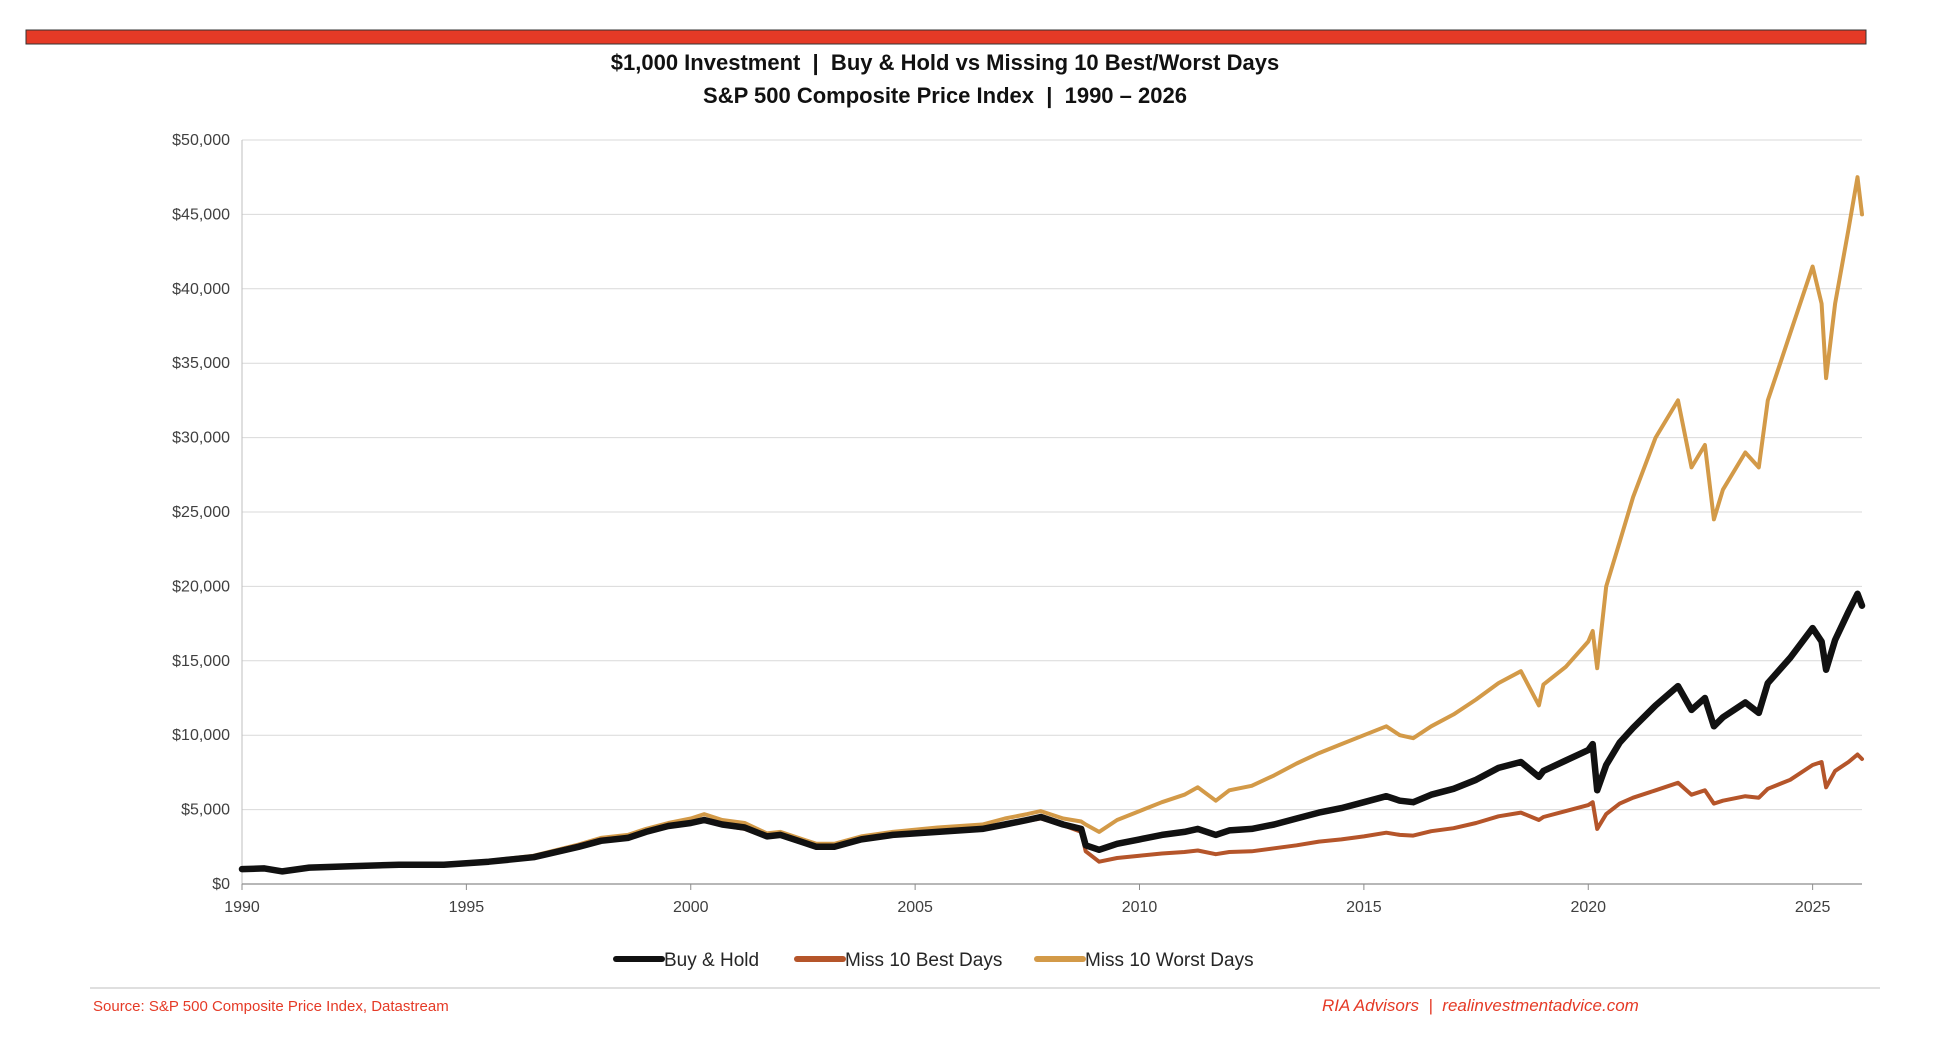 The height and width of the screenshot is (1046, 1954). Describe the element at coordinates (201, 512) in the screenshot. I see `y-tick-label: $25,000` at that location.